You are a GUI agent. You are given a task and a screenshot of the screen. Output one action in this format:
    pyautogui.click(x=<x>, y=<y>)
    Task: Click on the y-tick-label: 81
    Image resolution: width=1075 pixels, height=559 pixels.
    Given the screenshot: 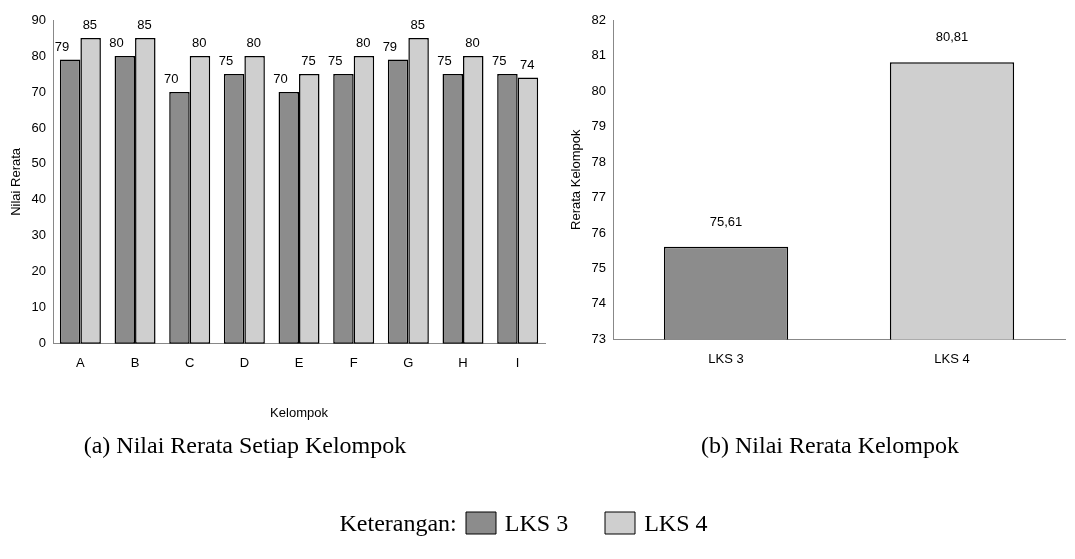 What is the action you would take?
    pyautogui.click(x=599, y=55)
    